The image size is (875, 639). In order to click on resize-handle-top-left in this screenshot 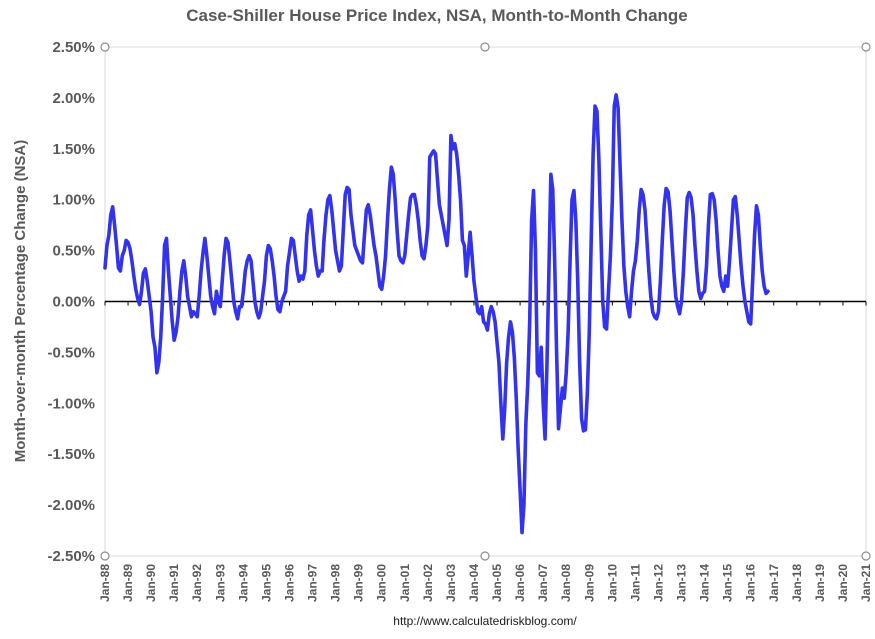, I will do `click(105, 47)`.